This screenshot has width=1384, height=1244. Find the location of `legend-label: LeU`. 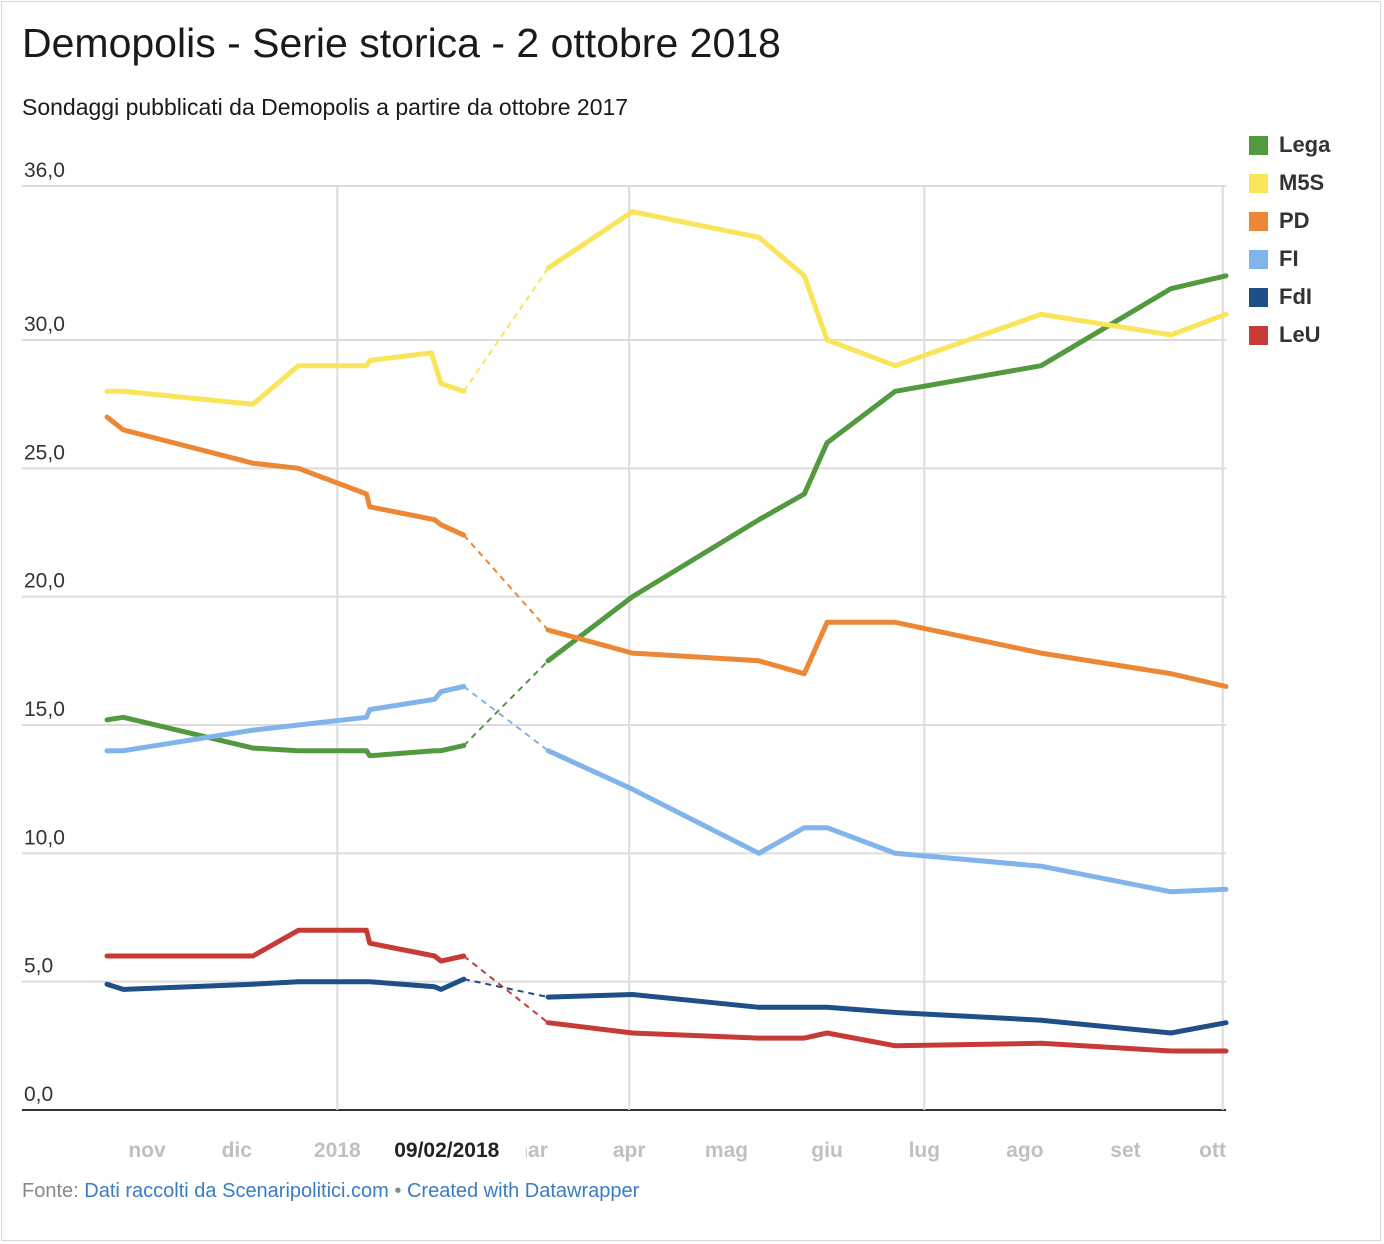

legend-label: LeU is located at coordinates (1300, 334).